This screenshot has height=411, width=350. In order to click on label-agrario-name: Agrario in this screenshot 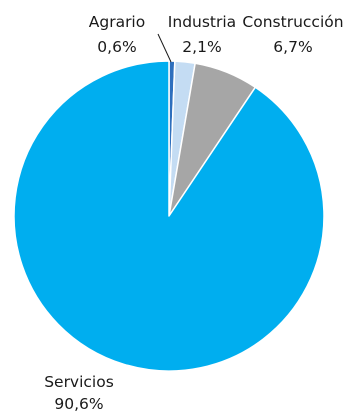, I will do `click(117, 22)`.